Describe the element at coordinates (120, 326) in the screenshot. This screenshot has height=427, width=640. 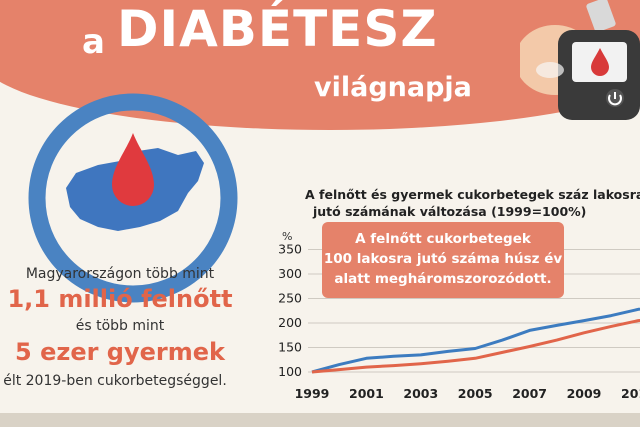
I see `stat-line-2: és több mint` at that location.